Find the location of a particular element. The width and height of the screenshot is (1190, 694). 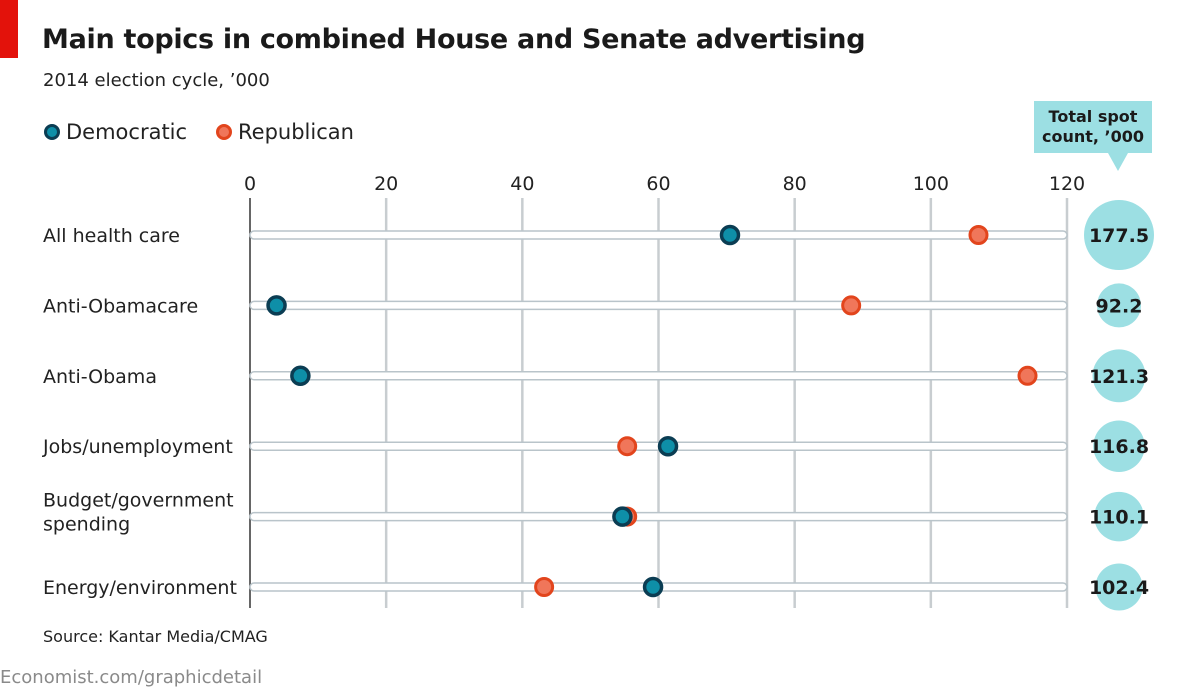

total-value-label: 116.8 is located at coordinates (1119, 447).